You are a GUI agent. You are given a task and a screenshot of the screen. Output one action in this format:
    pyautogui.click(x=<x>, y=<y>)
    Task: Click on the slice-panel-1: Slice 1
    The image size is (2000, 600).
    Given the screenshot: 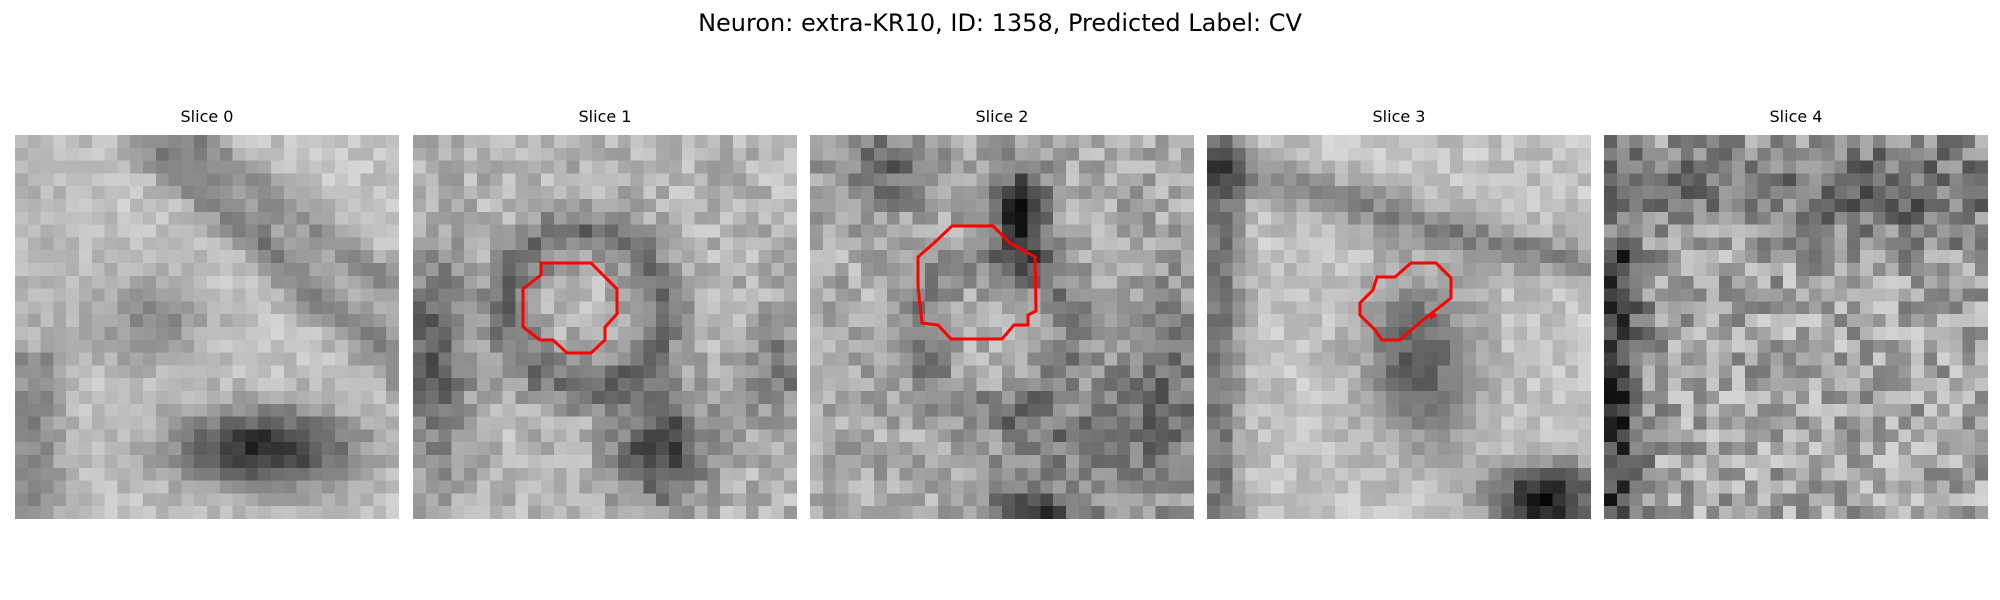 What is the action you would take?
    pyautogui.click(x=605, y=313)
    